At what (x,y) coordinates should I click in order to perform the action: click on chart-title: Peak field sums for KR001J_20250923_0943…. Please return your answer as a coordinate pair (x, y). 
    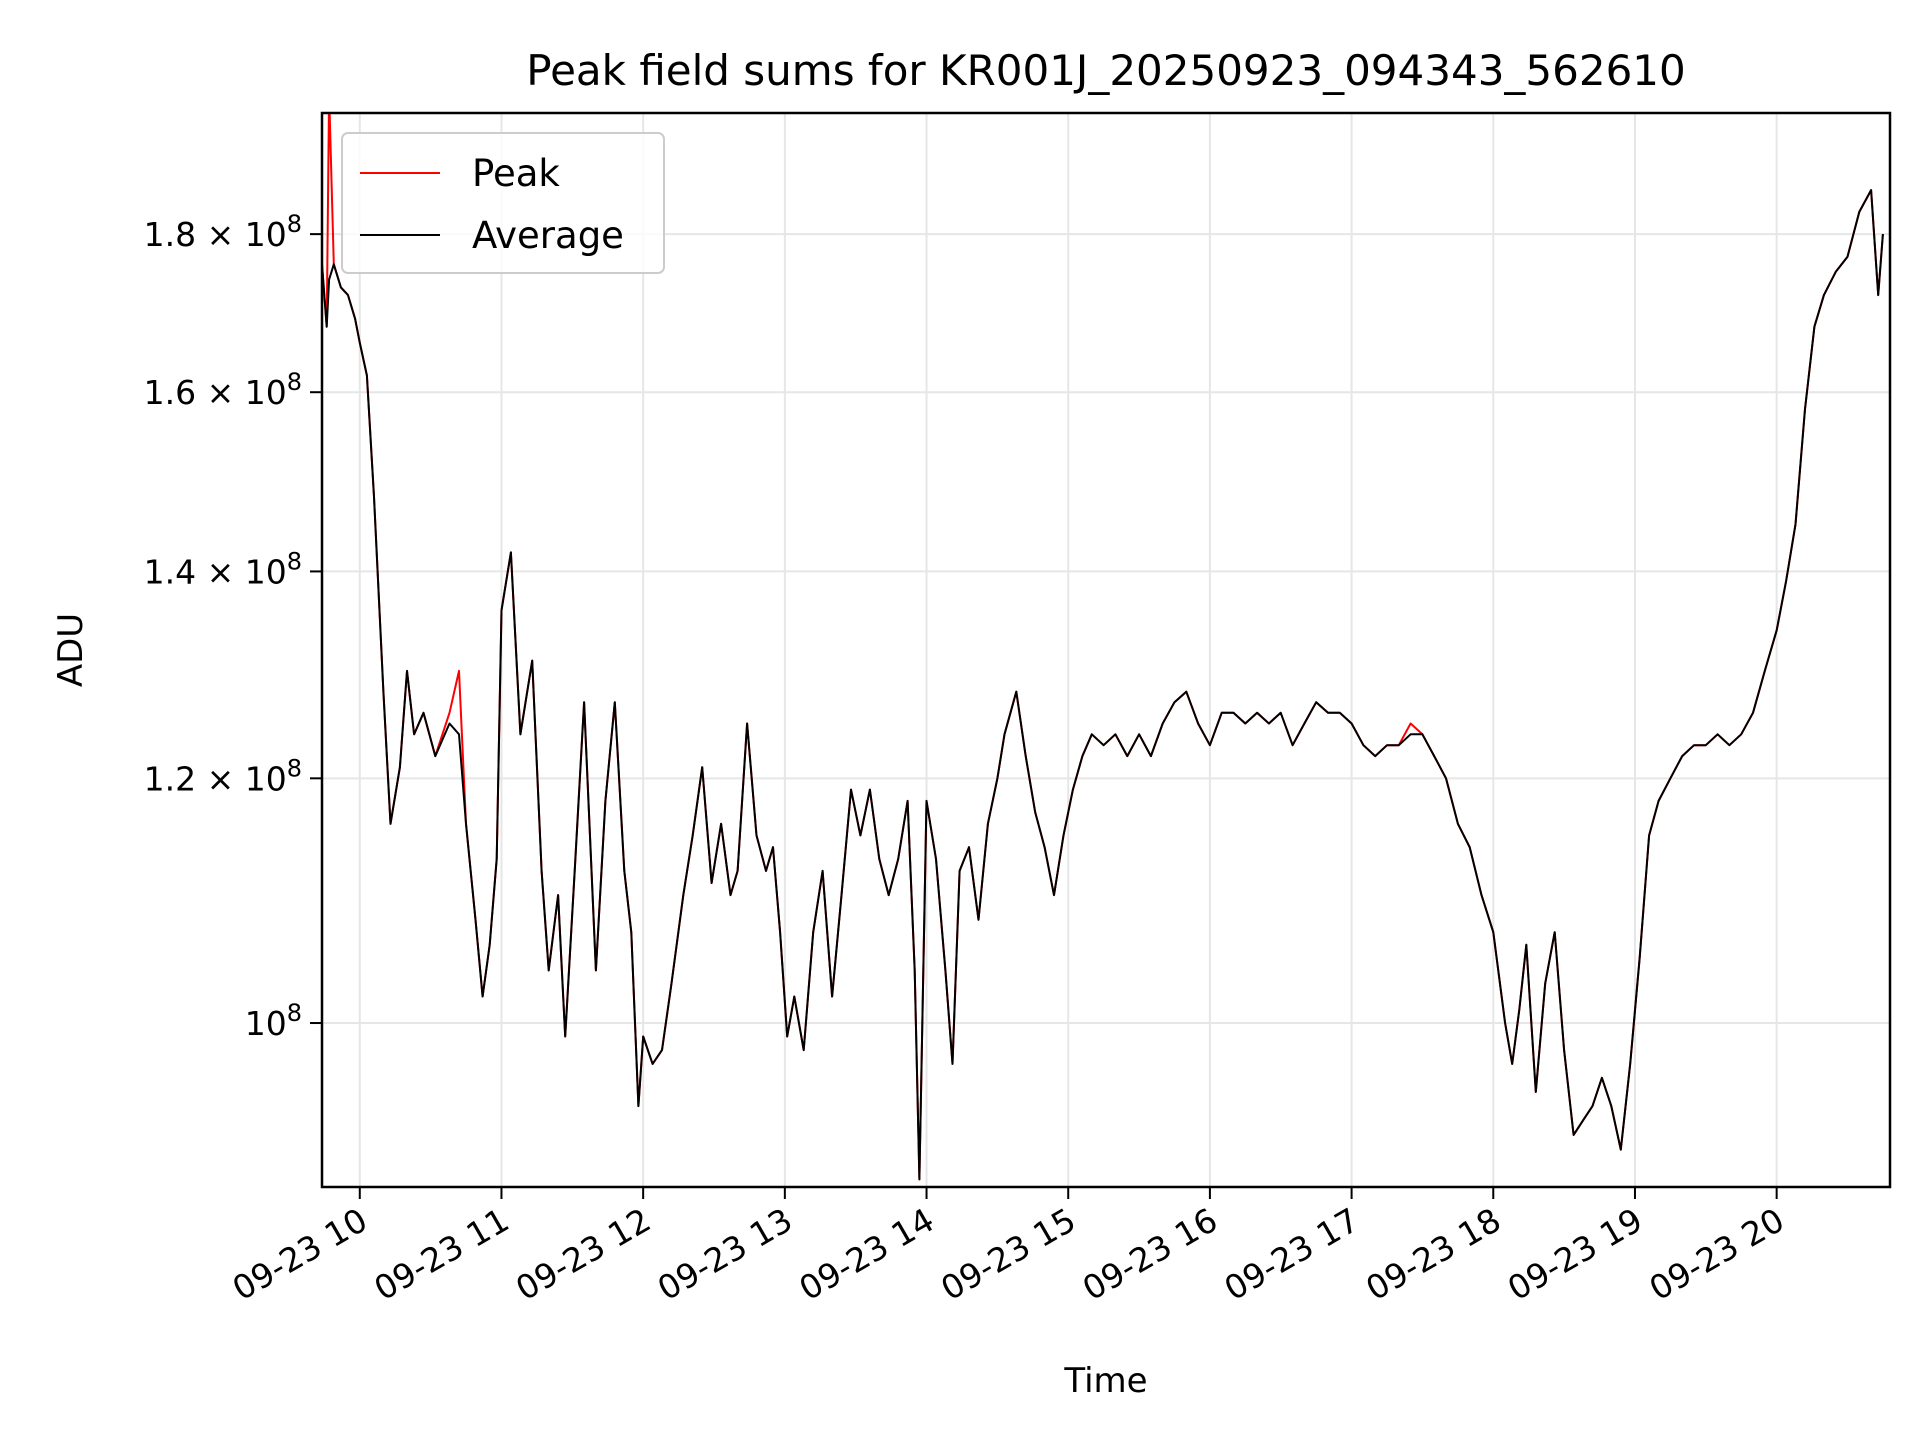
    Looking at the image, I should click on (1106, 70).